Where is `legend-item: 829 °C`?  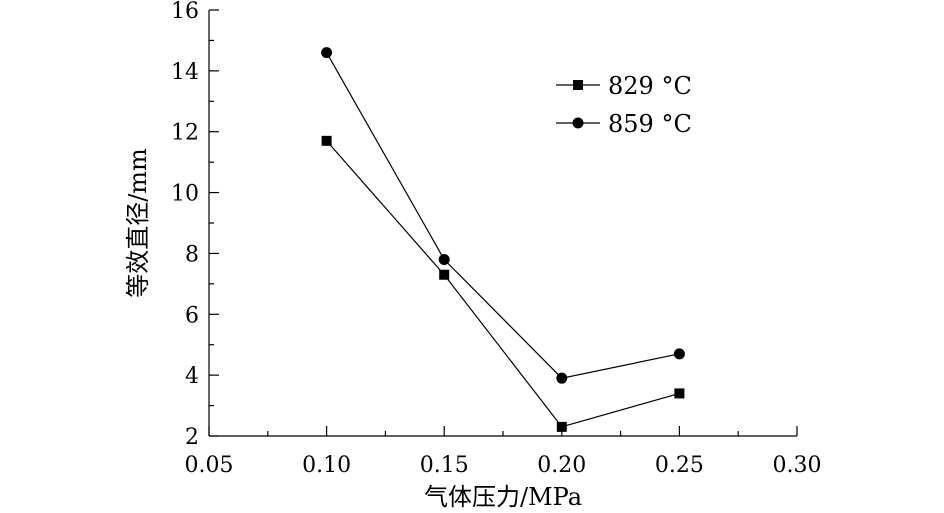
legend-item: 829 °C is located at coordinates (624, 86).